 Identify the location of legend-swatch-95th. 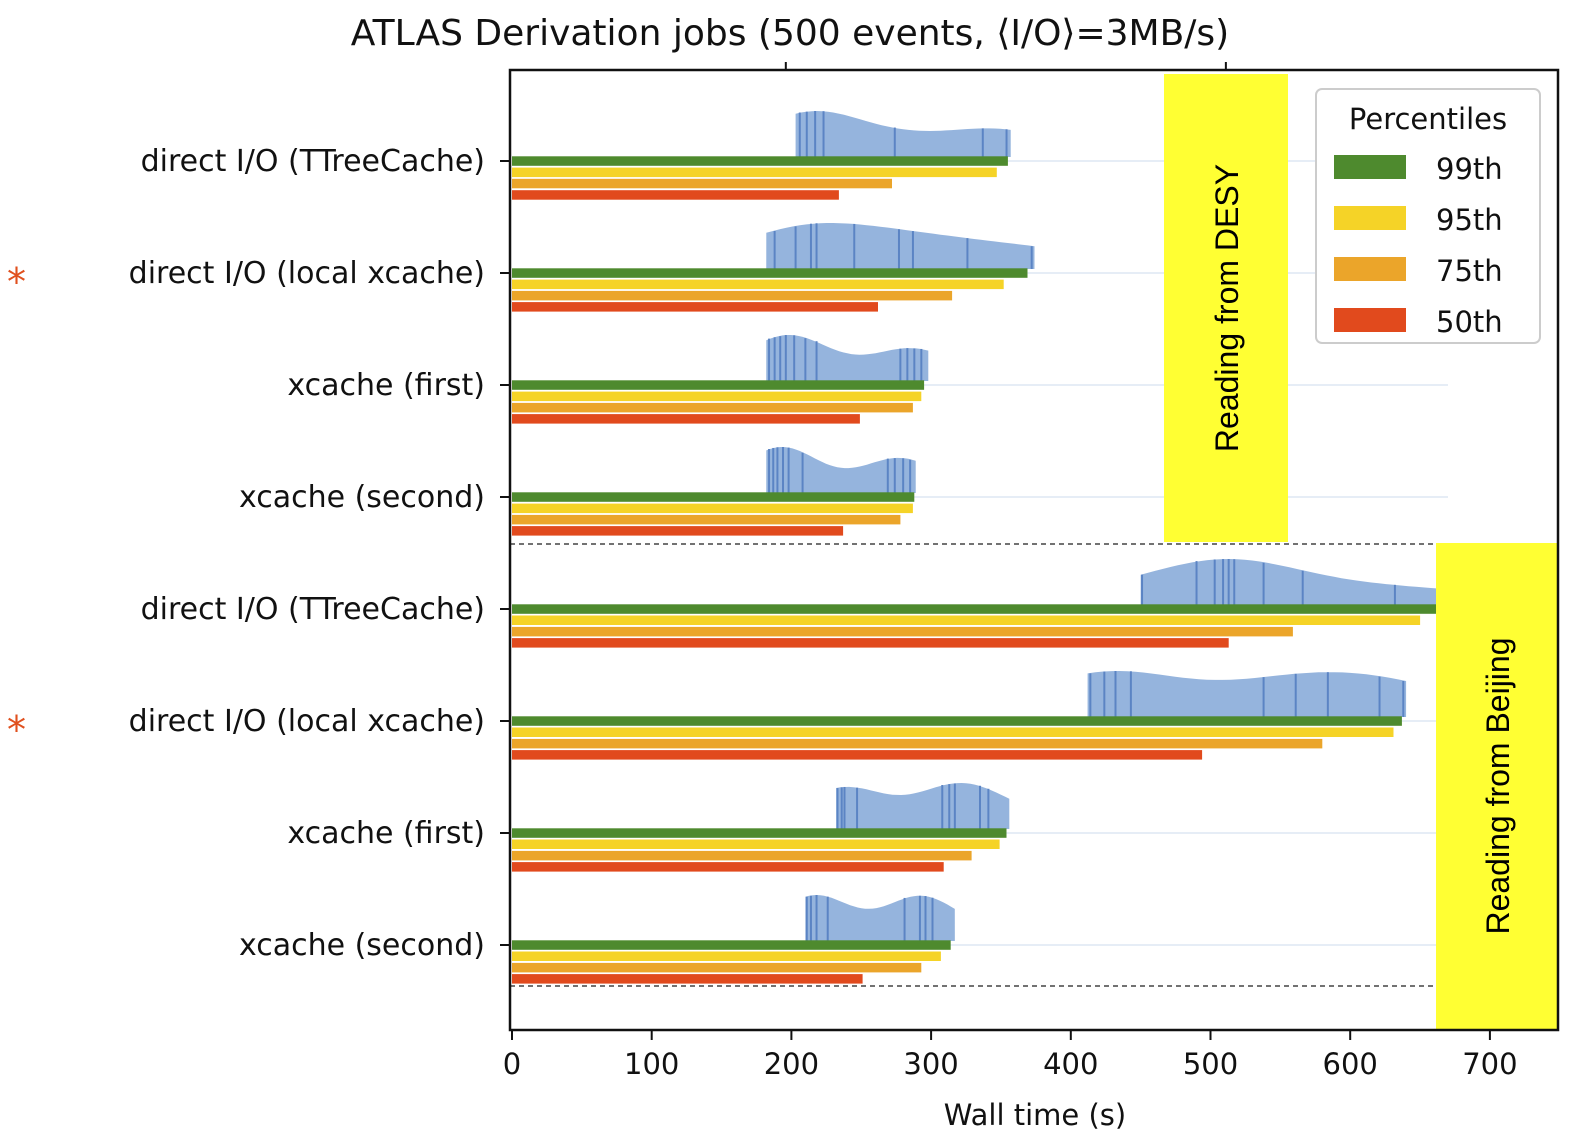
(1370, 218).